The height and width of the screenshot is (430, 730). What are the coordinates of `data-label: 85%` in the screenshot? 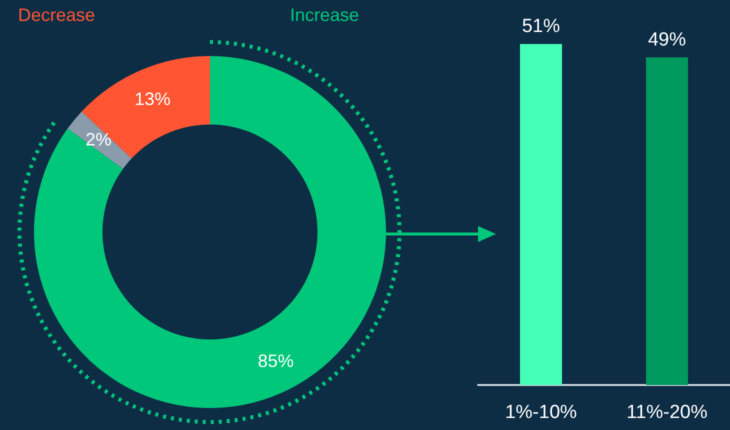 It's located at (276, 360).